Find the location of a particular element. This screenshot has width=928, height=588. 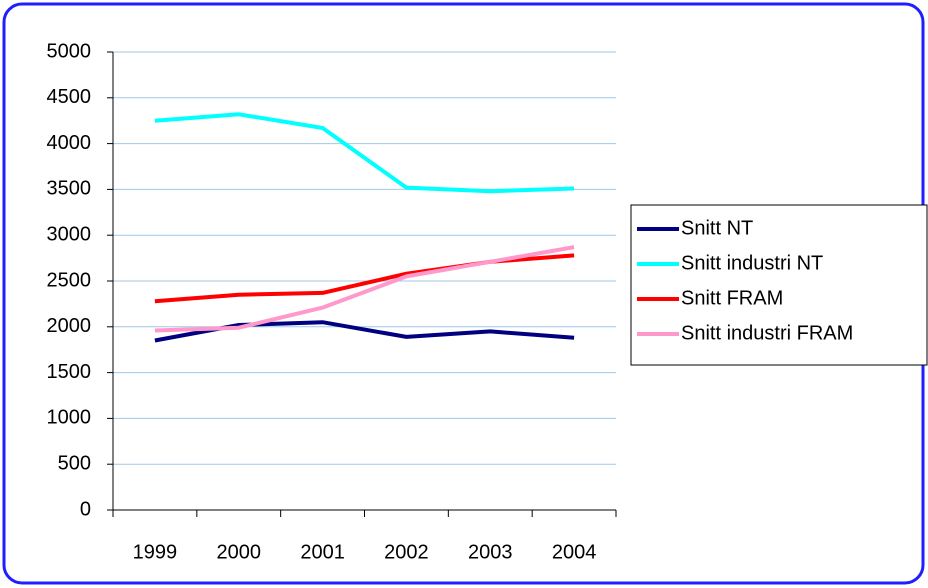

x-tick-label: 2002 is located at coordinates (406, 552).